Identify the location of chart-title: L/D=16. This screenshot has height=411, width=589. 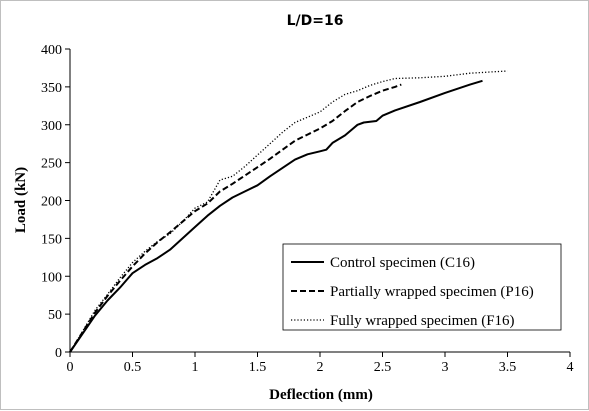
(315, 21).